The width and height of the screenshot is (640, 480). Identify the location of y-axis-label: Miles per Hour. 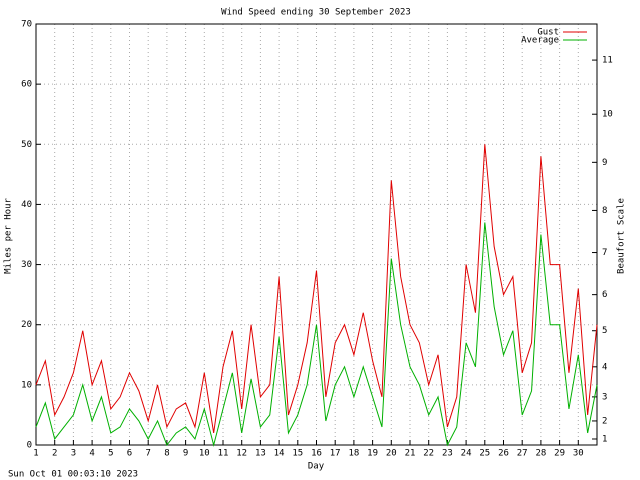
(9, 235).